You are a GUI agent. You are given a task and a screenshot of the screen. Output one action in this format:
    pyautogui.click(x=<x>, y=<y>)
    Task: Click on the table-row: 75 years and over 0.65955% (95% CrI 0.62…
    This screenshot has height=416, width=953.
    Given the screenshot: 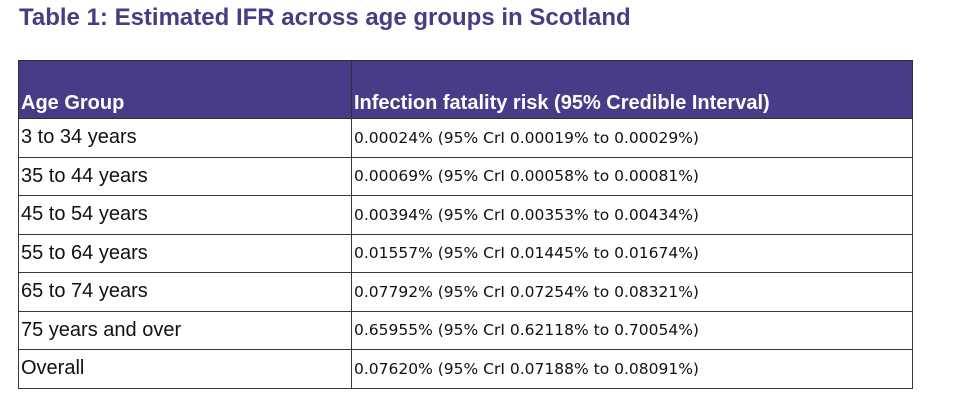 What is the action you would take?
    pyautogui.click(x=465, y=330)
    